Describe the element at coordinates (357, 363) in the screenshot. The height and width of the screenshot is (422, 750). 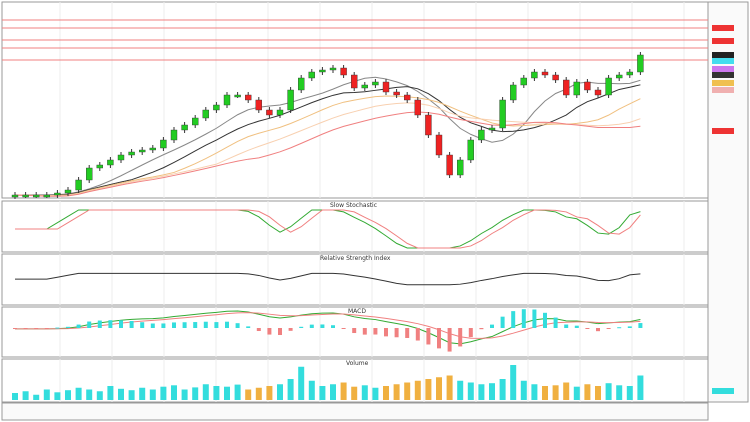
I see `volume-title: Volume` at that location.